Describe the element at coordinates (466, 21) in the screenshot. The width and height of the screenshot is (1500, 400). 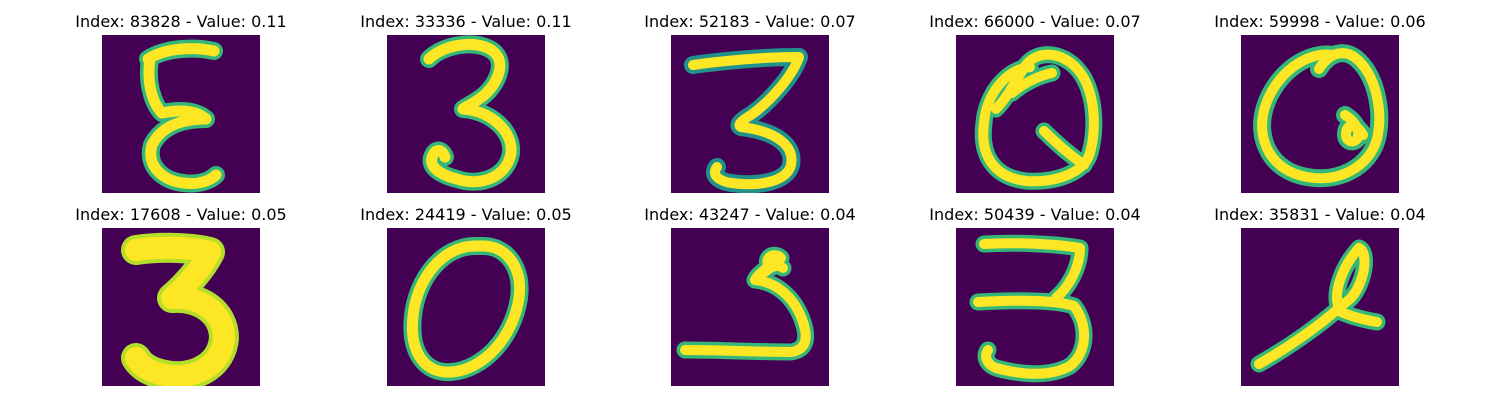
I see `panel-title: Index: 33336 - Value: 0.11` at that location.